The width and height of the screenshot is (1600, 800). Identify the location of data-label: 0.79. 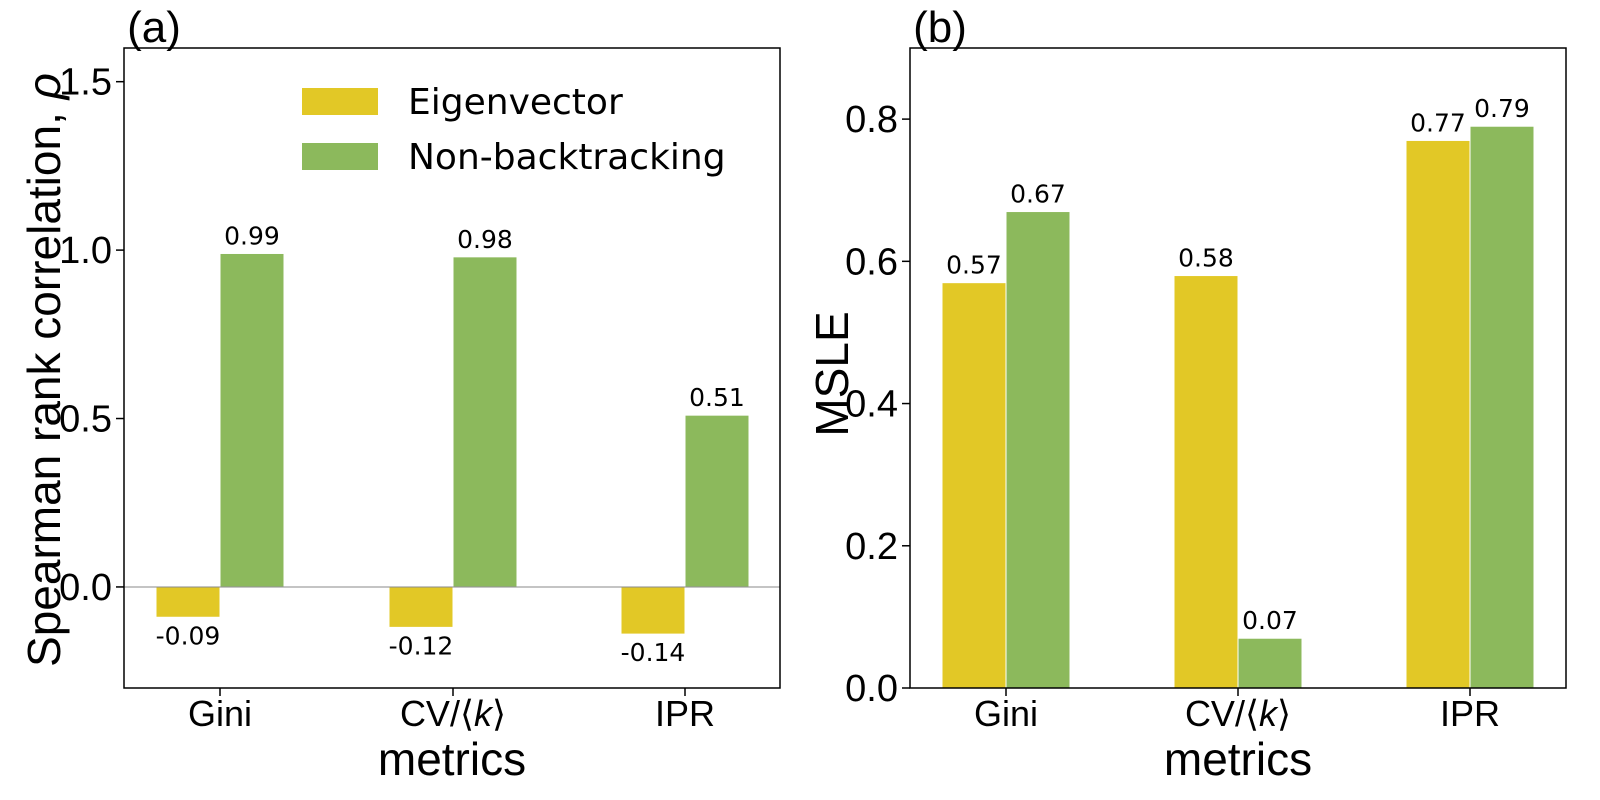
(1502, 108).